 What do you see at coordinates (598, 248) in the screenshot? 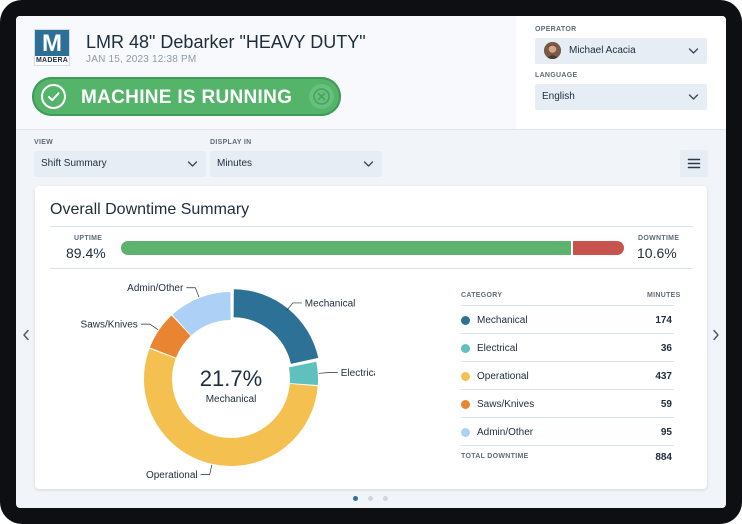
I see `downtime-bar-fill` at bounding box center [598, 248].